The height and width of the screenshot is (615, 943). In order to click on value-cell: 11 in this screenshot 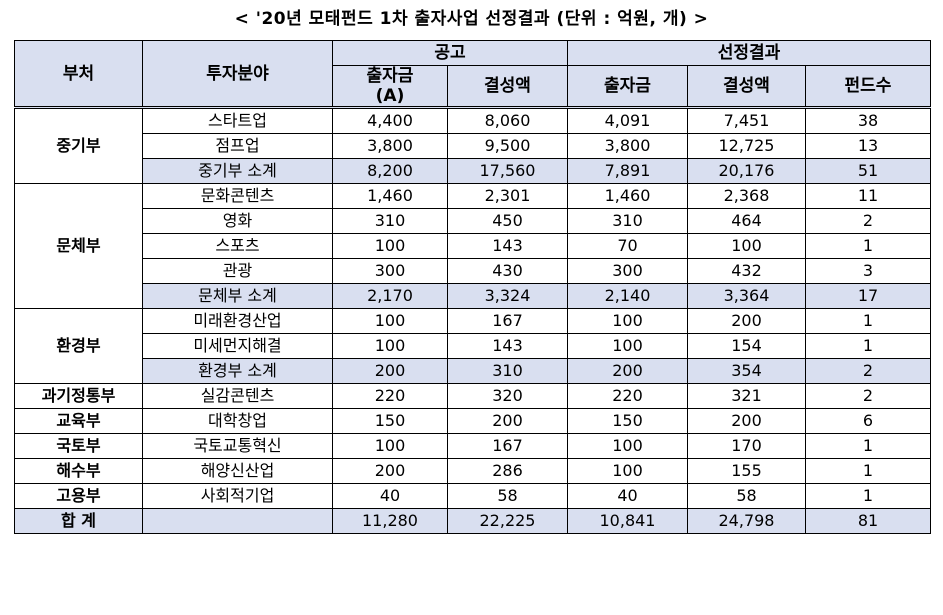, I will do `click(868, 196)`.